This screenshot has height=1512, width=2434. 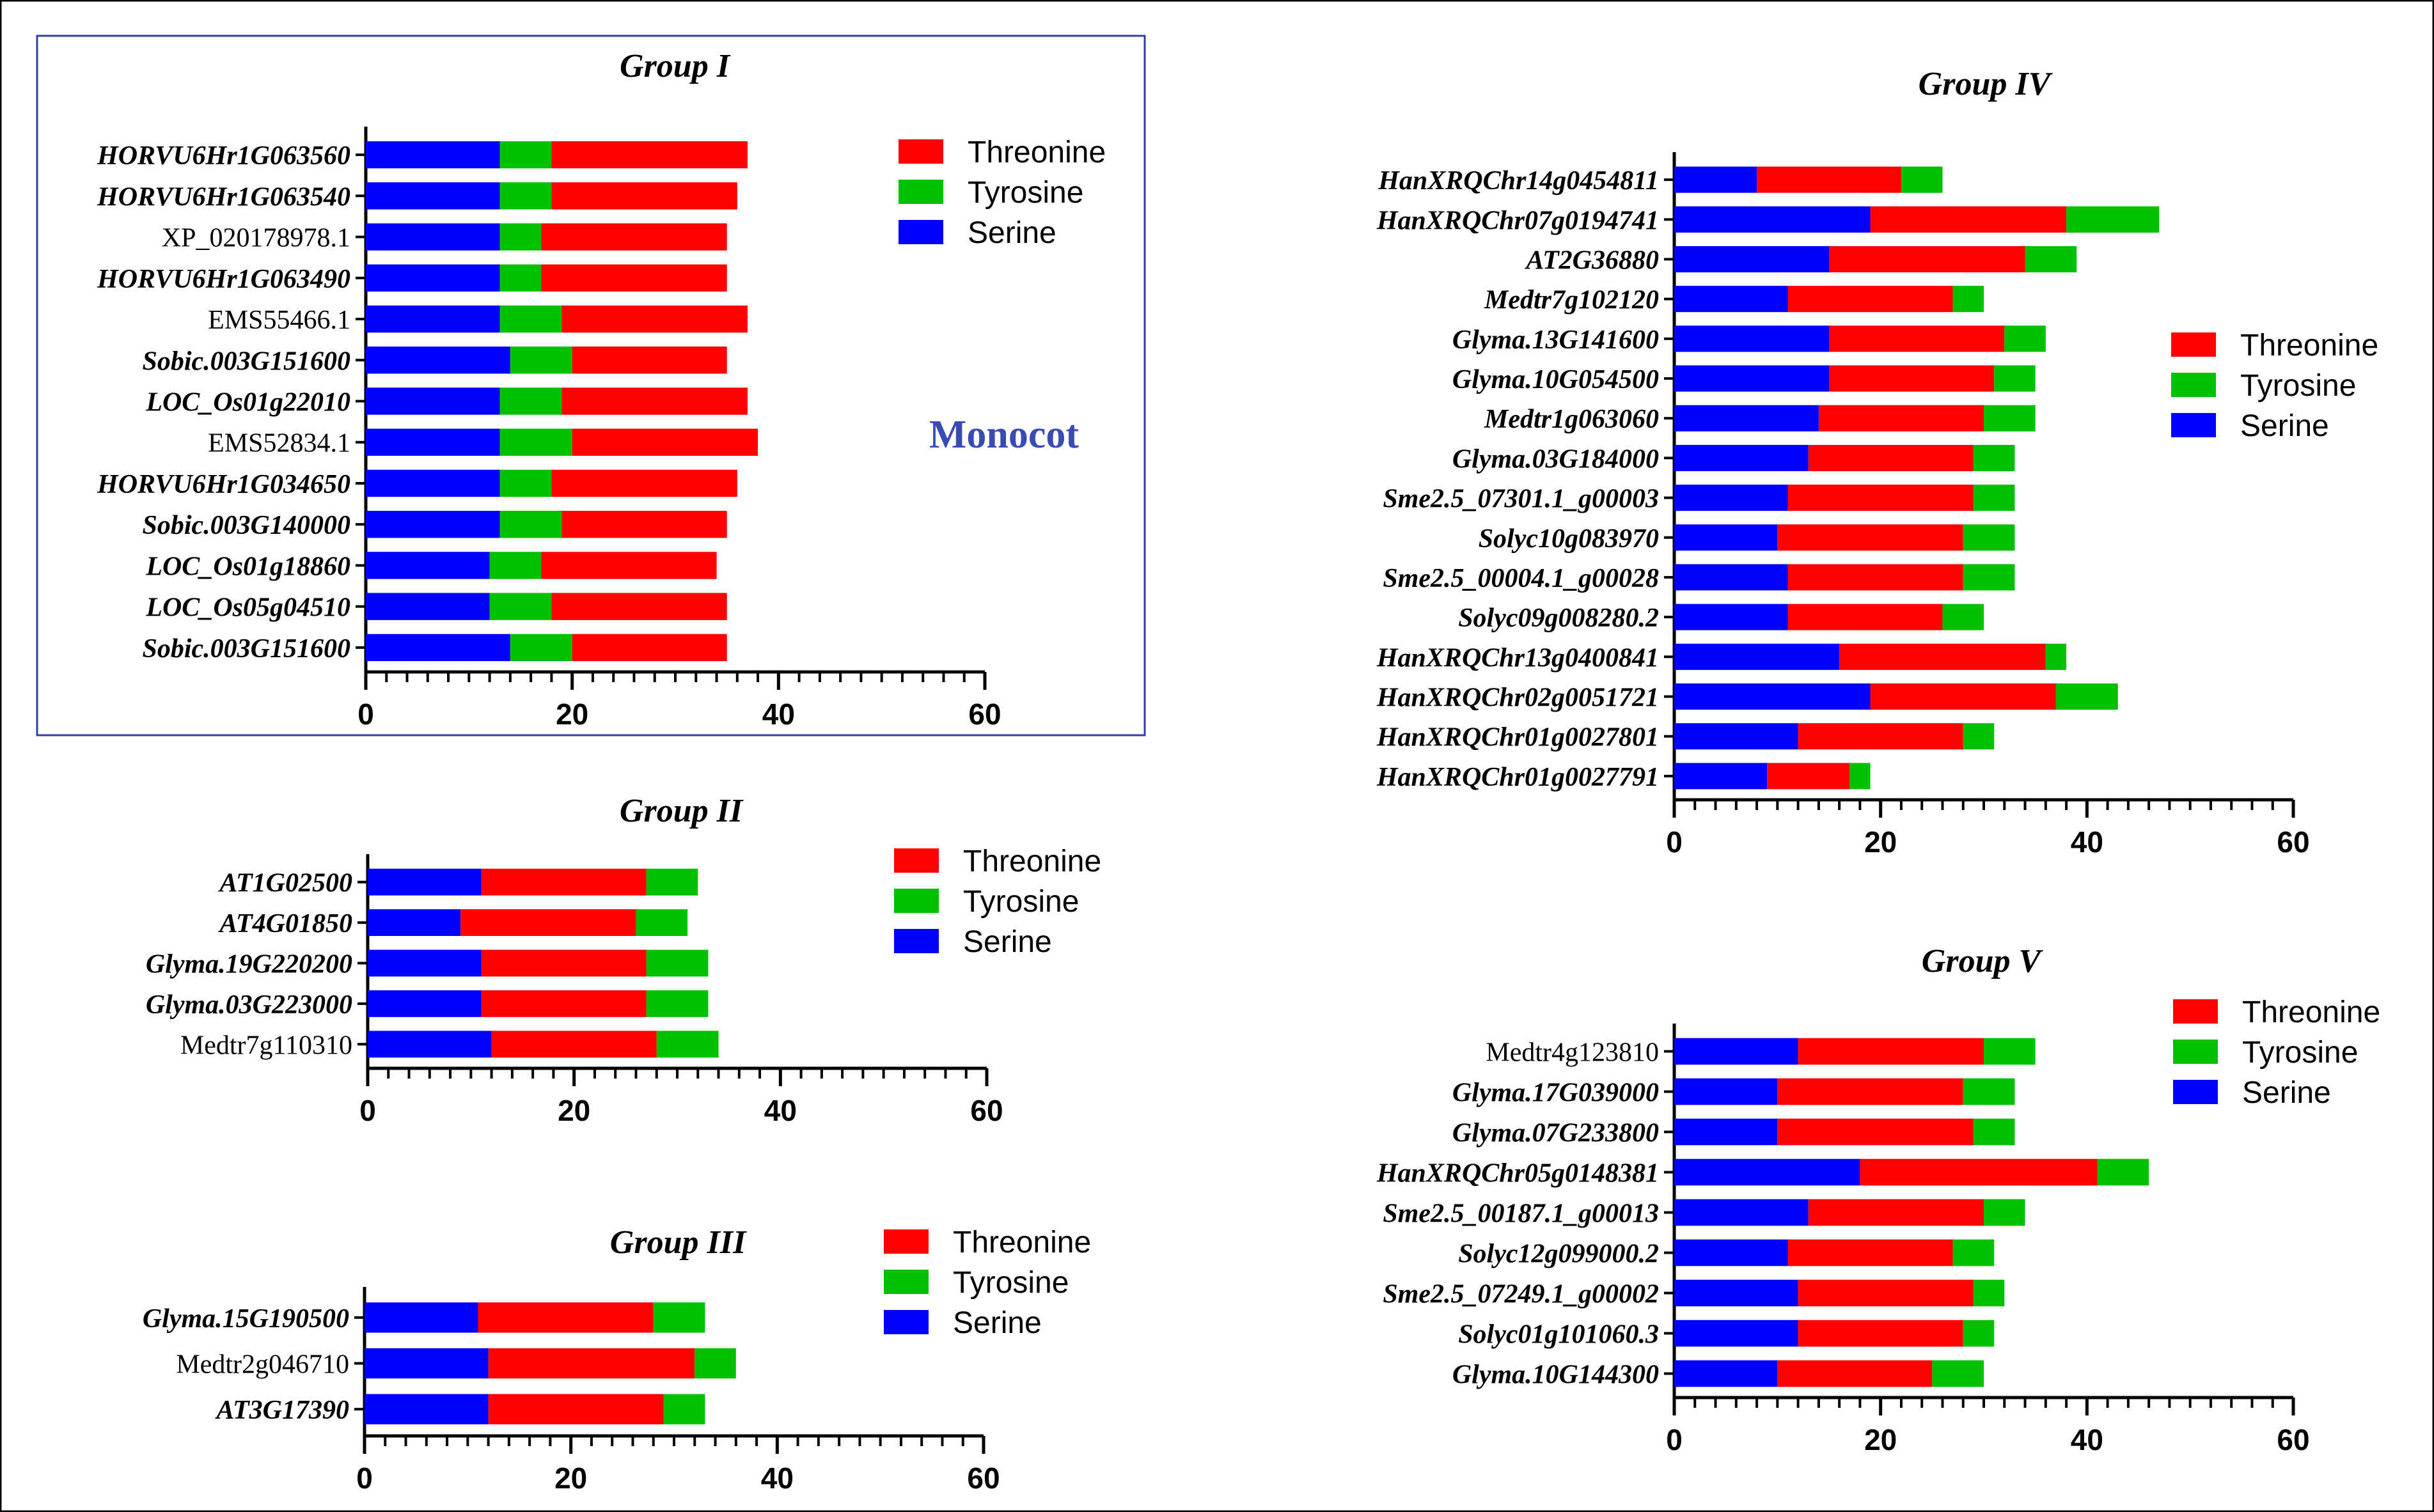 I want to click on bar-serine-medtr7g102120, so click(x=1731, y=299).